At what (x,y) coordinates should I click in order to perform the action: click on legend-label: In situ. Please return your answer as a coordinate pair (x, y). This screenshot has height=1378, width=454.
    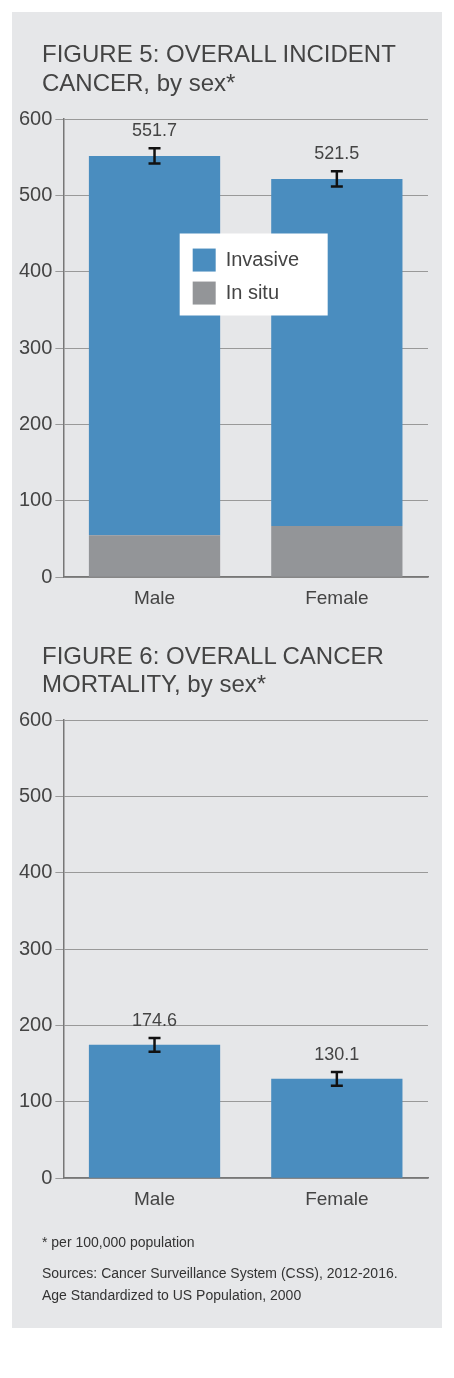
    Looking at the image, I should click on (252, 291).